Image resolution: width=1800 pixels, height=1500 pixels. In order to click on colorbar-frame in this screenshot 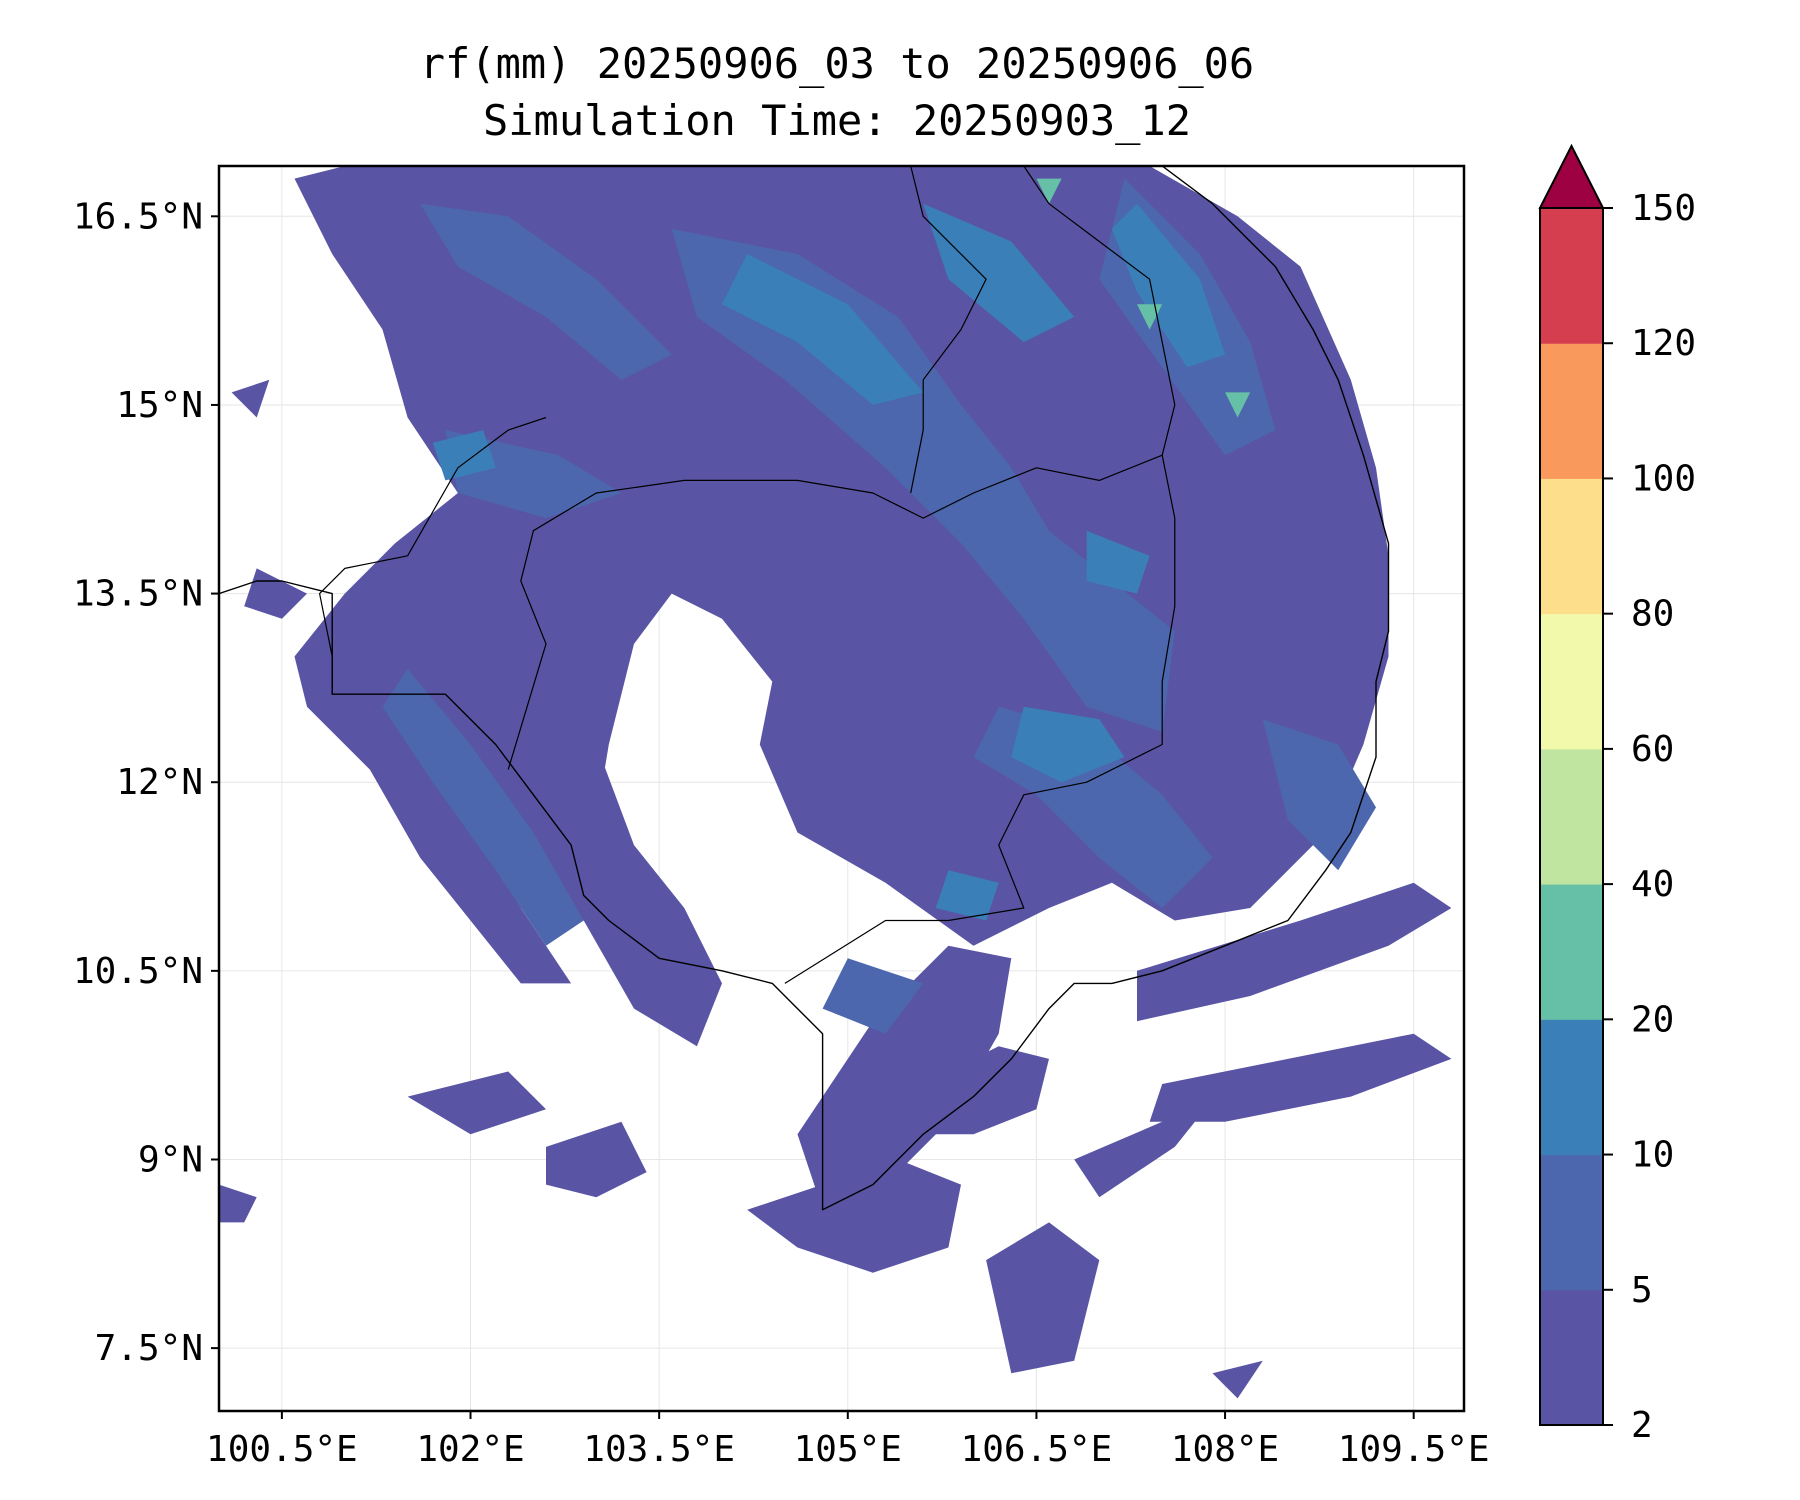, I will do `click(1571, 816)`.